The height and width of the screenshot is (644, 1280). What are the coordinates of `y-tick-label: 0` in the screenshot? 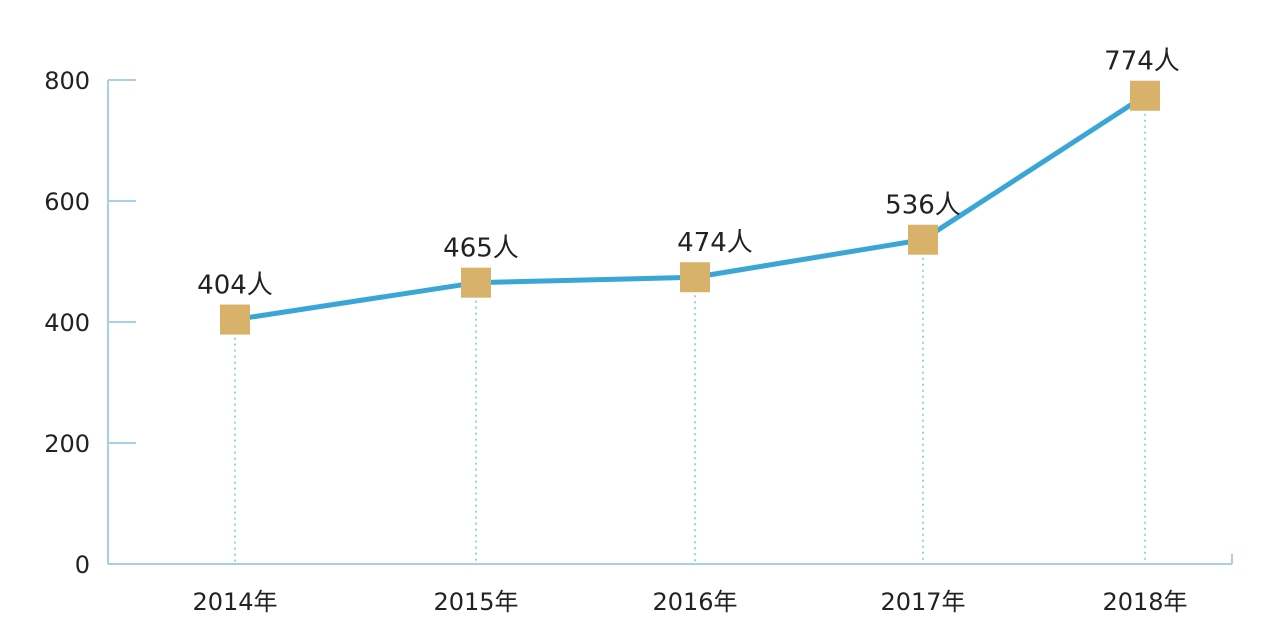 It's located at (82, 565).